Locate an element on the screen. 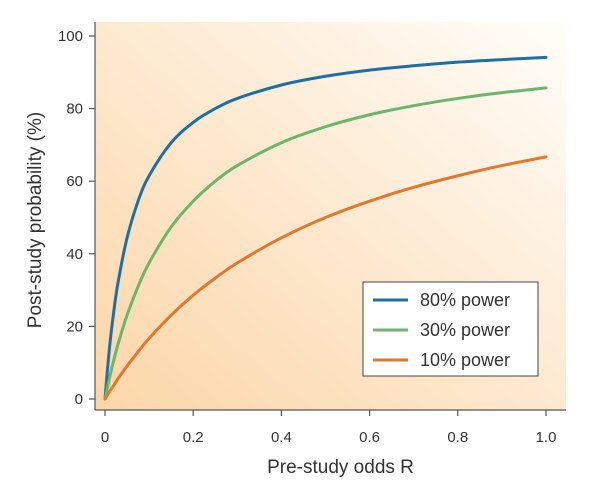 This screenshot has height=494, width=616. legend-label-80-power: 80% power is located at coordinates (465, 300).